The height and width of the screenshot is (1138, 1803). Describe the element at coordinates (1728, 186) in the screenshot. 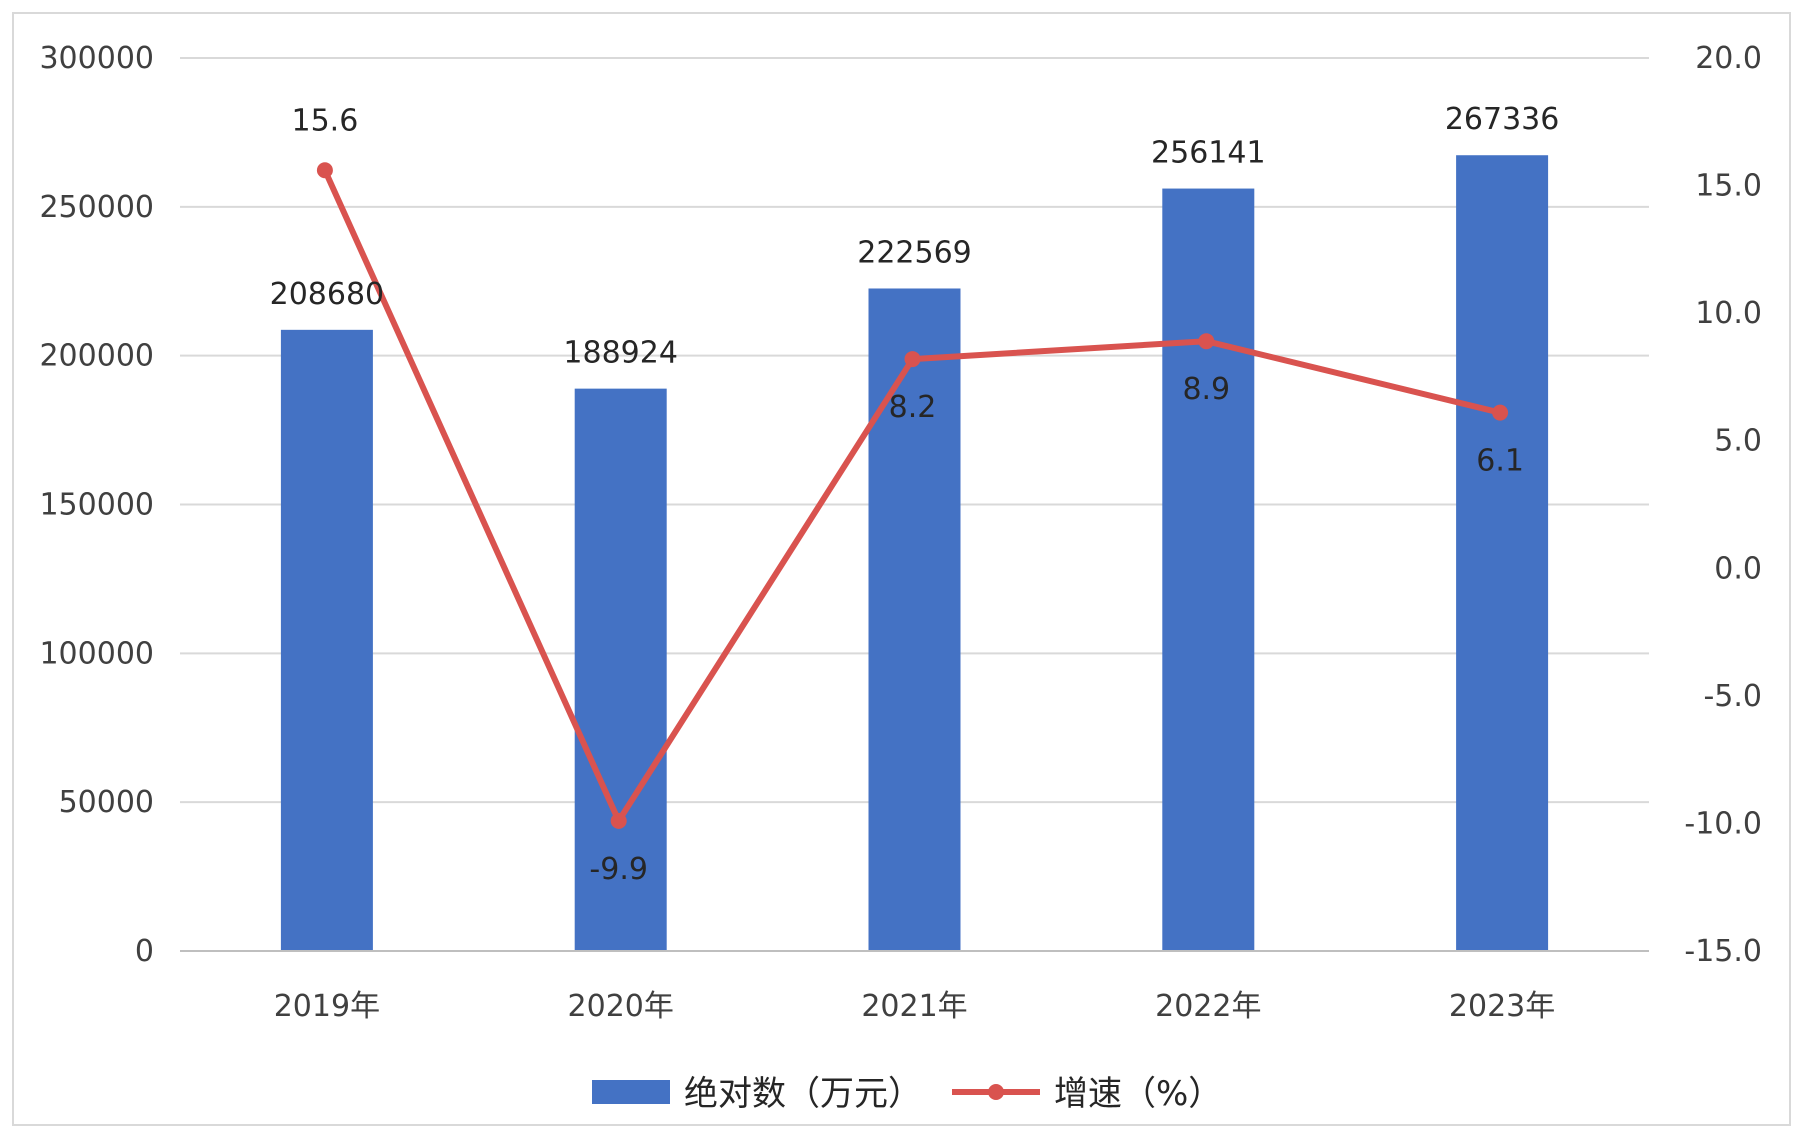

I see `y-right-tick-label: 15.0` at that location.